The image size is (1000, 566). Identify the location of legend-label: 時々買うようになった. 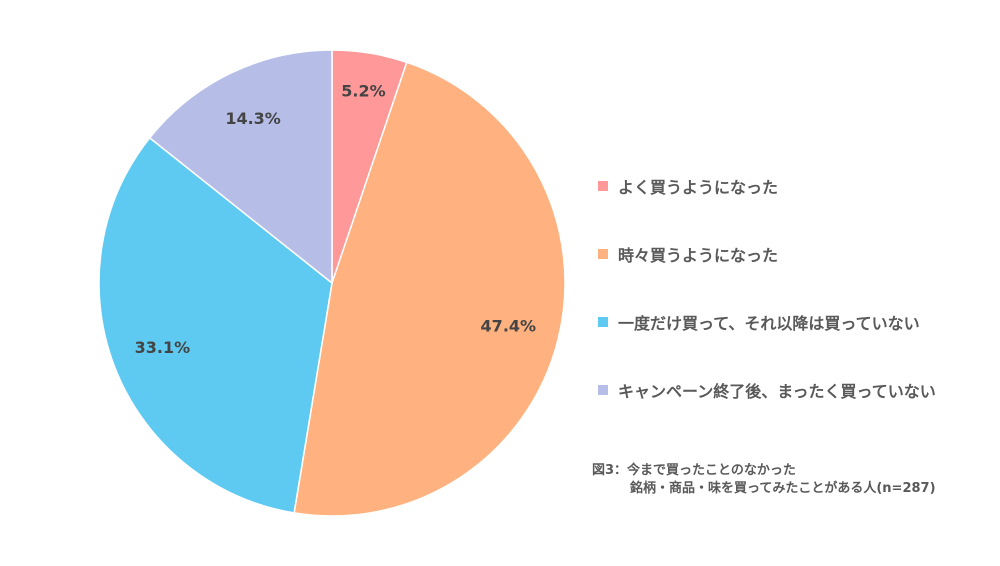
(698, 255).